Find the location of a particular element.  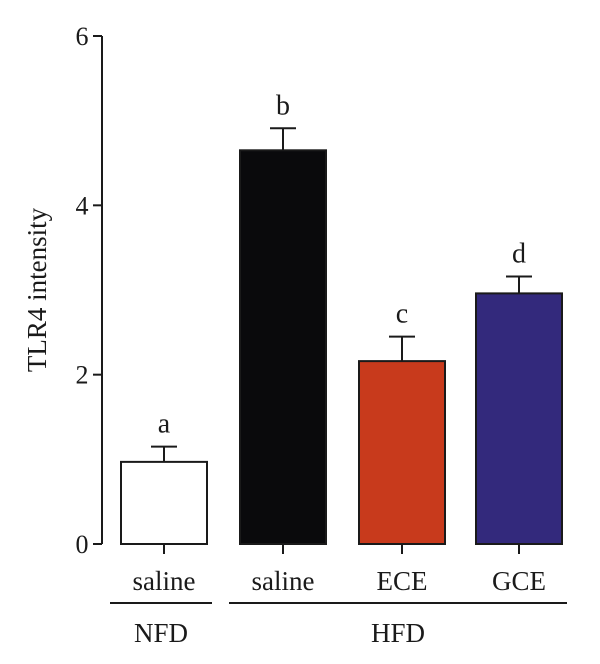

y-tick-label: 0 is located at coordinates (82, 544).